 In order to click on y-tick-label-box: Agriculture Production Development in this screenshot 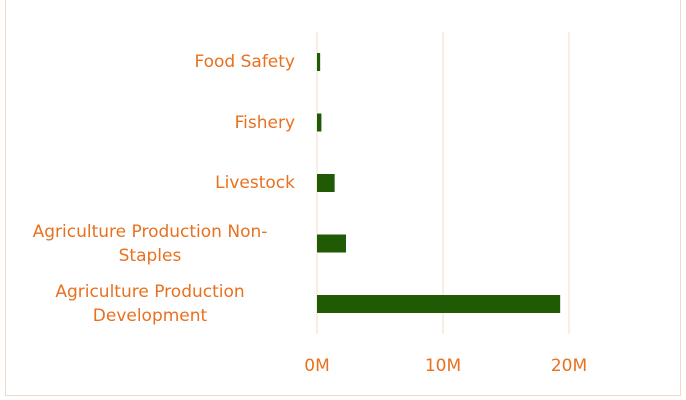, I will do `click(150, 304)`.